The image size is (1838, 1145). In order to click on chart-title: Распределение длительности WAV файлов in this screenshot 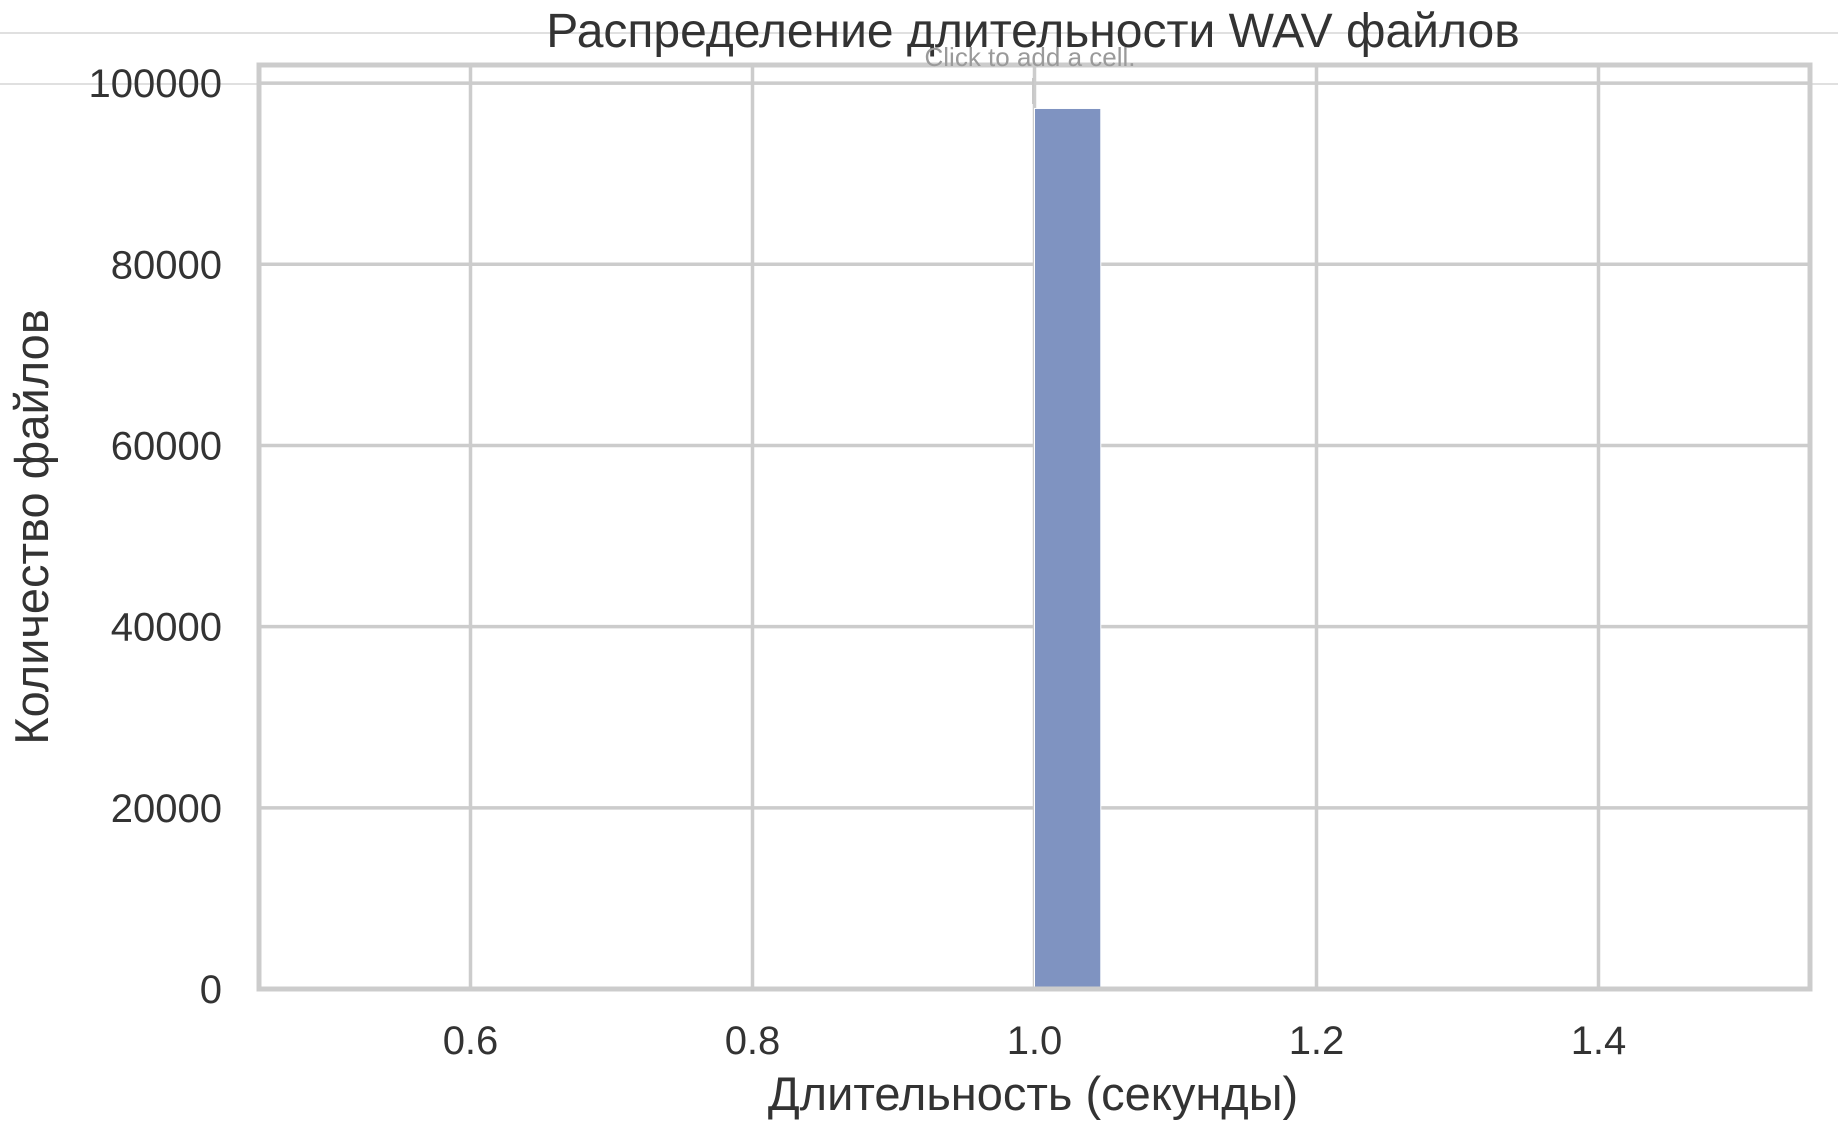, I will do `click(1032, 31)`.